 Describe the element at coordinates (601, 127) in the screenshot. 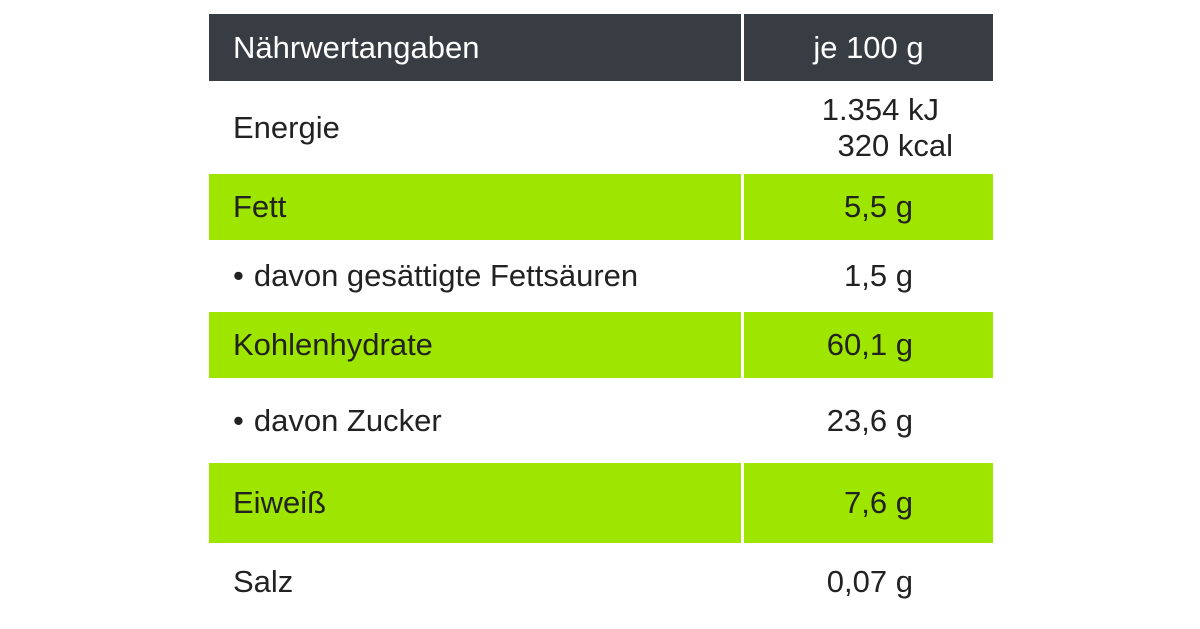

I see `table-row-energie: Energie 1.354 kJ 320 kcal` at that location.